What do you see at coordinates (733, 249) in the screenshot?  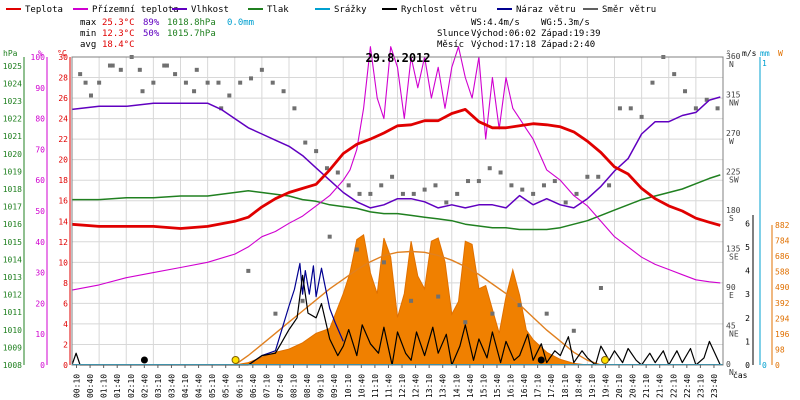 I see `axis-dir-tick: 135` at bounding box center [733, 249].